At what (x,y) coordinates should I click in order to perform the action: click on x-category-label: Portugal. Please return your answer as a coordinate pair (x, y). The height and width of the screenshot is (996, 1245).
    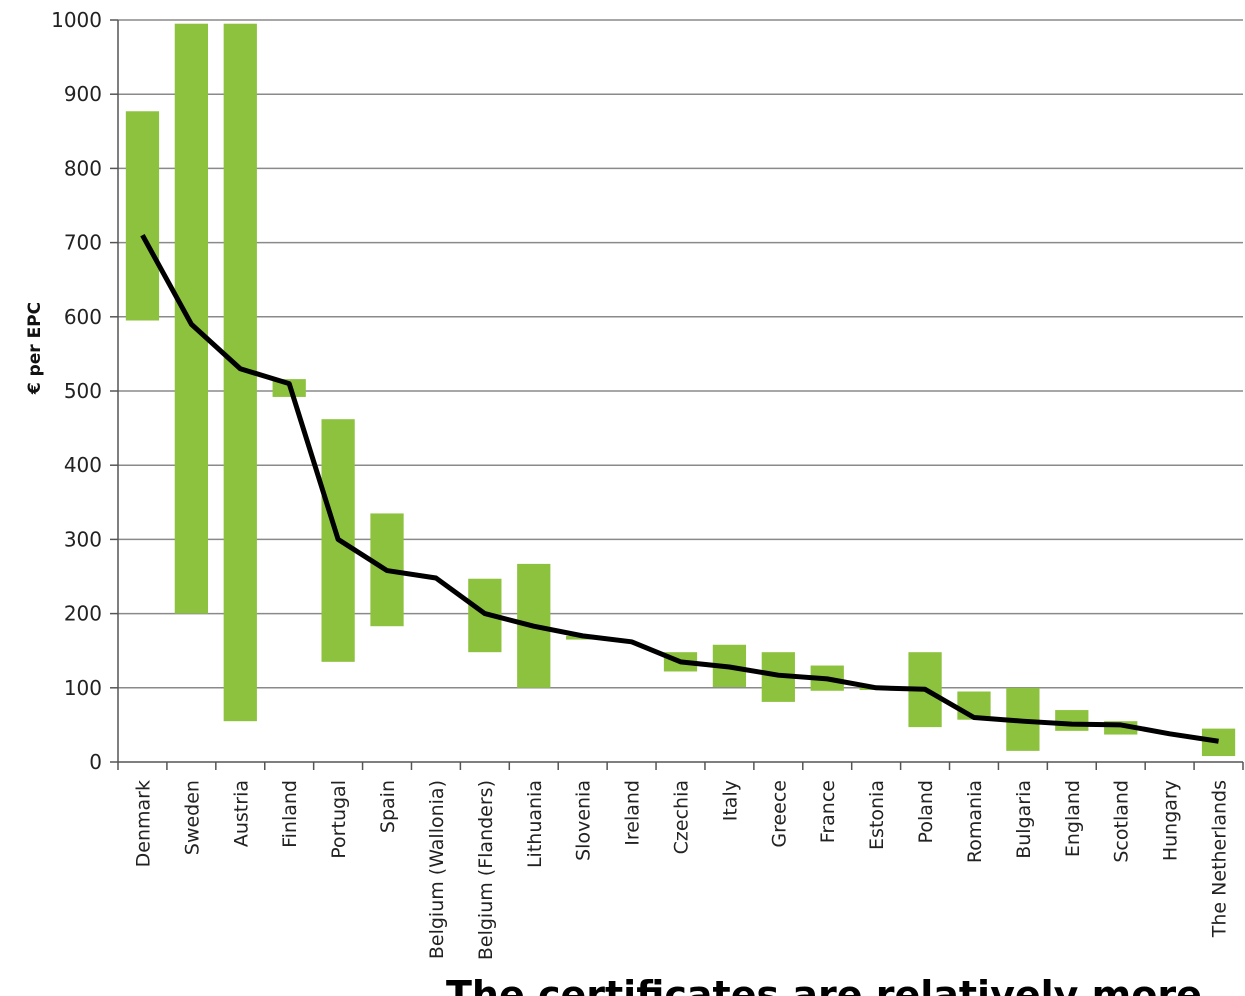
    Looking at the image, I should click on (339, 819).